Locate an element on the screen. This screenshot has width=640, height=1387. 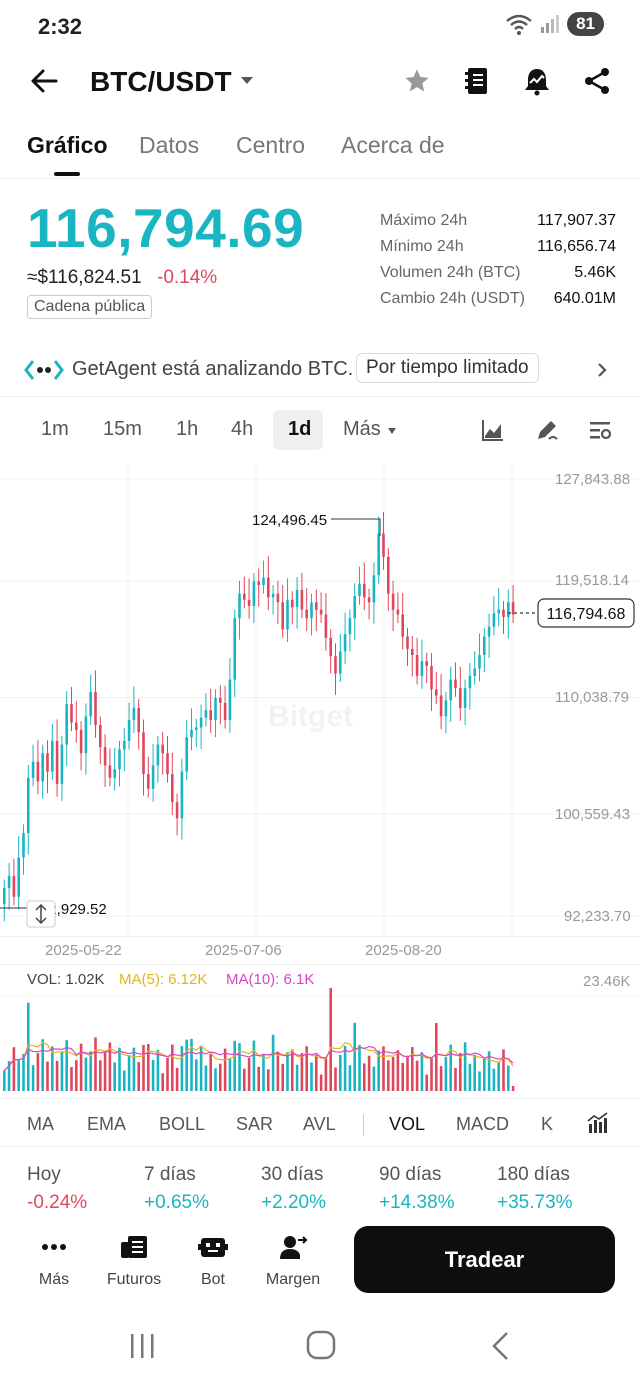
price-axis-label: 110,038.79 is located at coordinates (592, 697).